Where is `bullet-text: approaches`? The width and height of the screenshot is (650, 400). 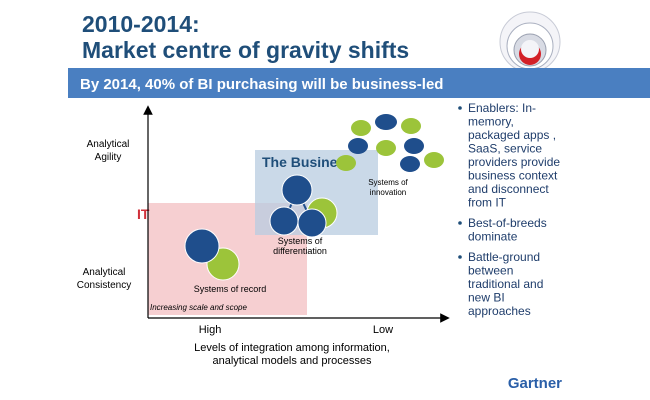 bullet-text: approaches is located at coordinates (499, 311).